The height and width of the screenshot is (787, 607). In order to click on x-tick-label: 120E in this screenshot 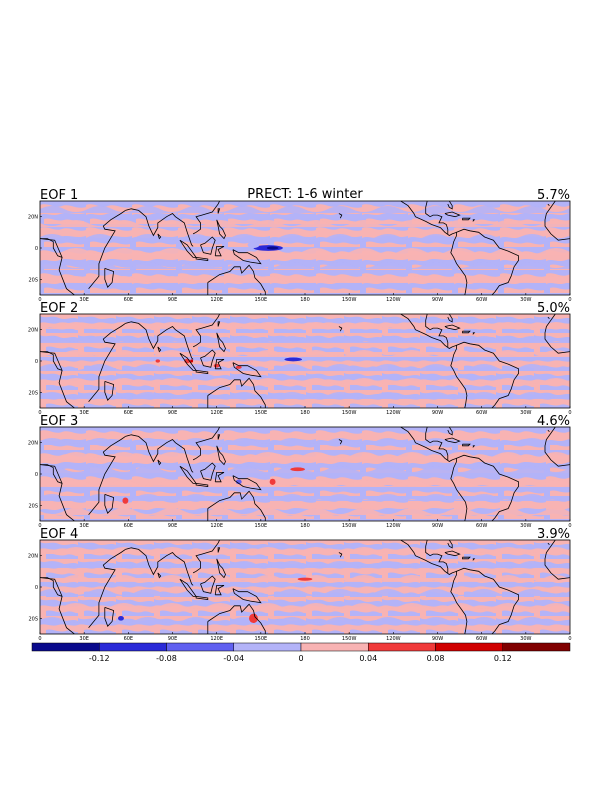, I will do `click(216, 639)`.